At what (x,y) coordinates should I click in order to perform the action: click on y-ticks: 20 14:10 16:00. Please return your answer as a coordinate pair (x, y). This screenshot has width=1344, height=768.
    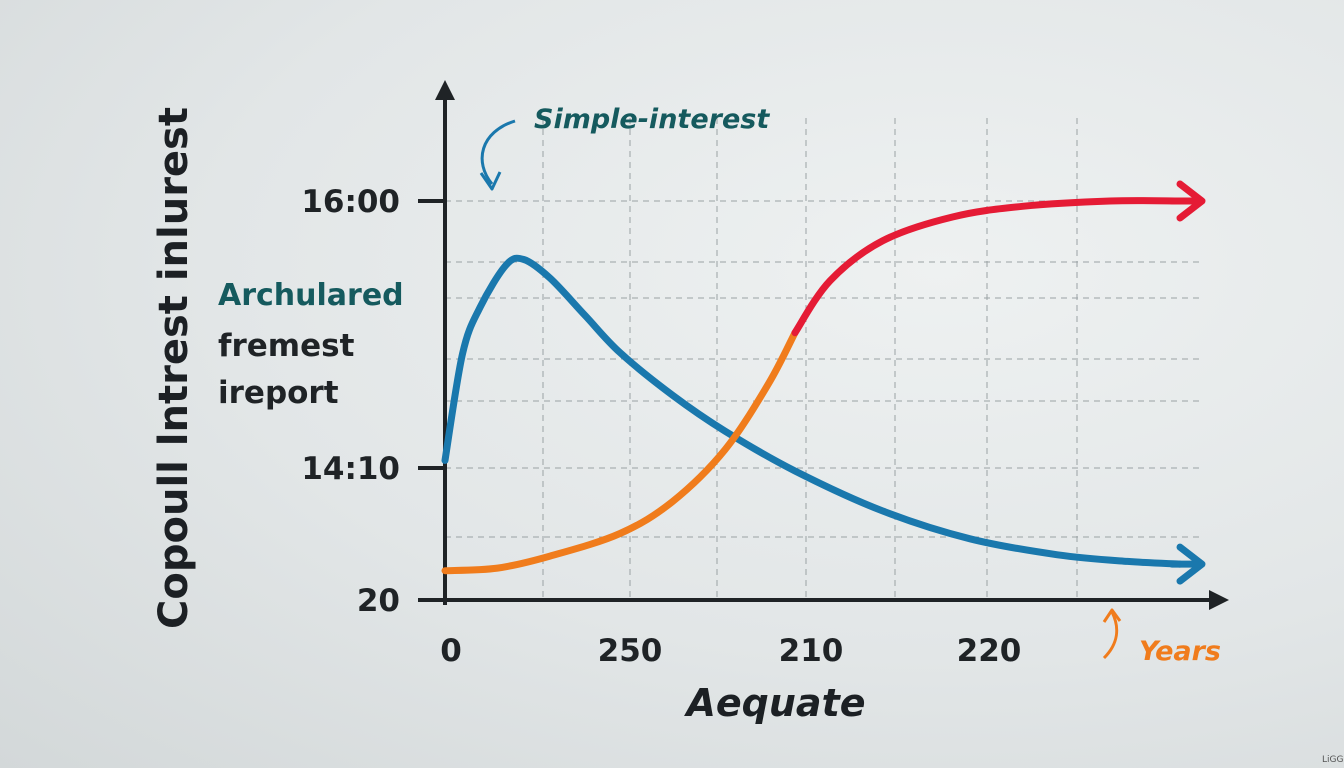
    Looking at the image, I should click on (373, 401).